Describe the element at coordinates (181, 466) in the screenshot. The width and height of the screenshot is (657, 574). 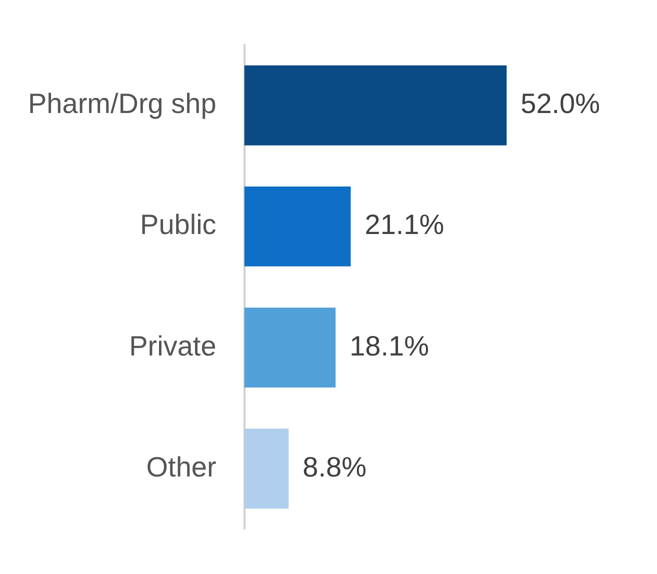
I see `y-tick-label: Other` at that location.